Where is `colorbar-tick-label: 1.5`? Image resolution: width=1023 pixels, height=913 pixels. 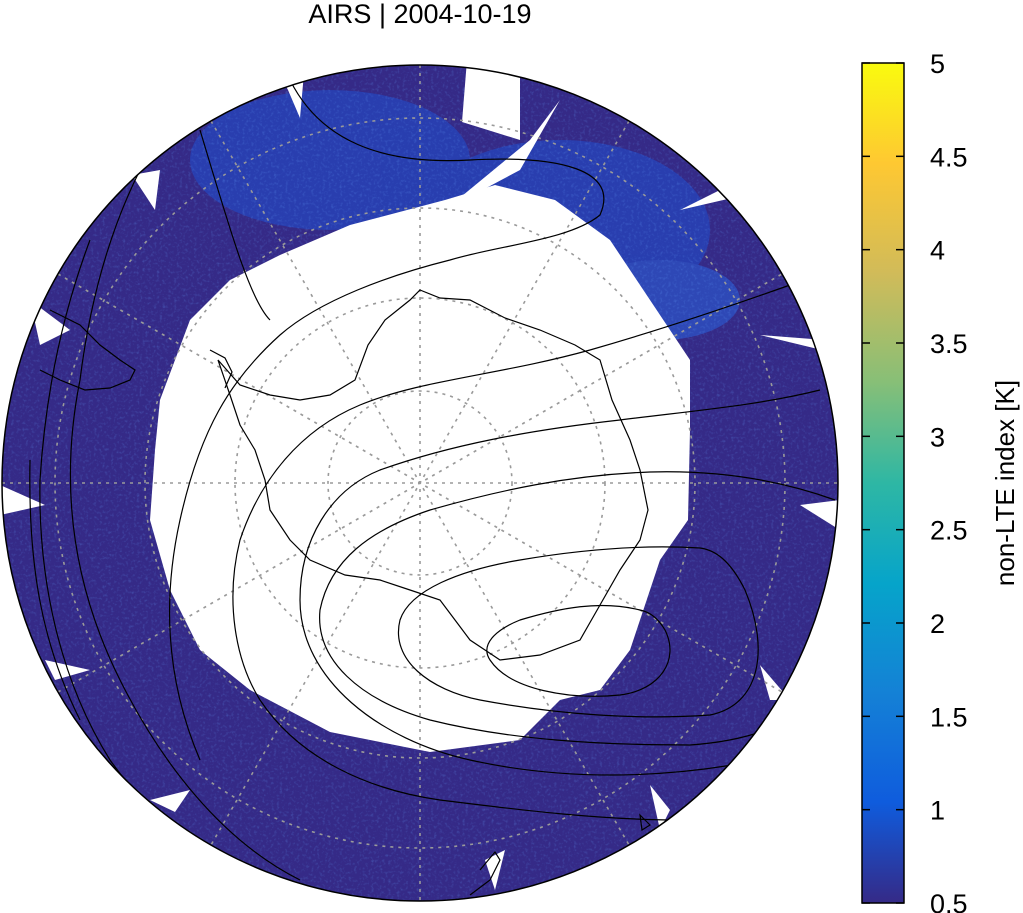
colorbar-tick-label: 1.5 is located at coordinates (949, 717).